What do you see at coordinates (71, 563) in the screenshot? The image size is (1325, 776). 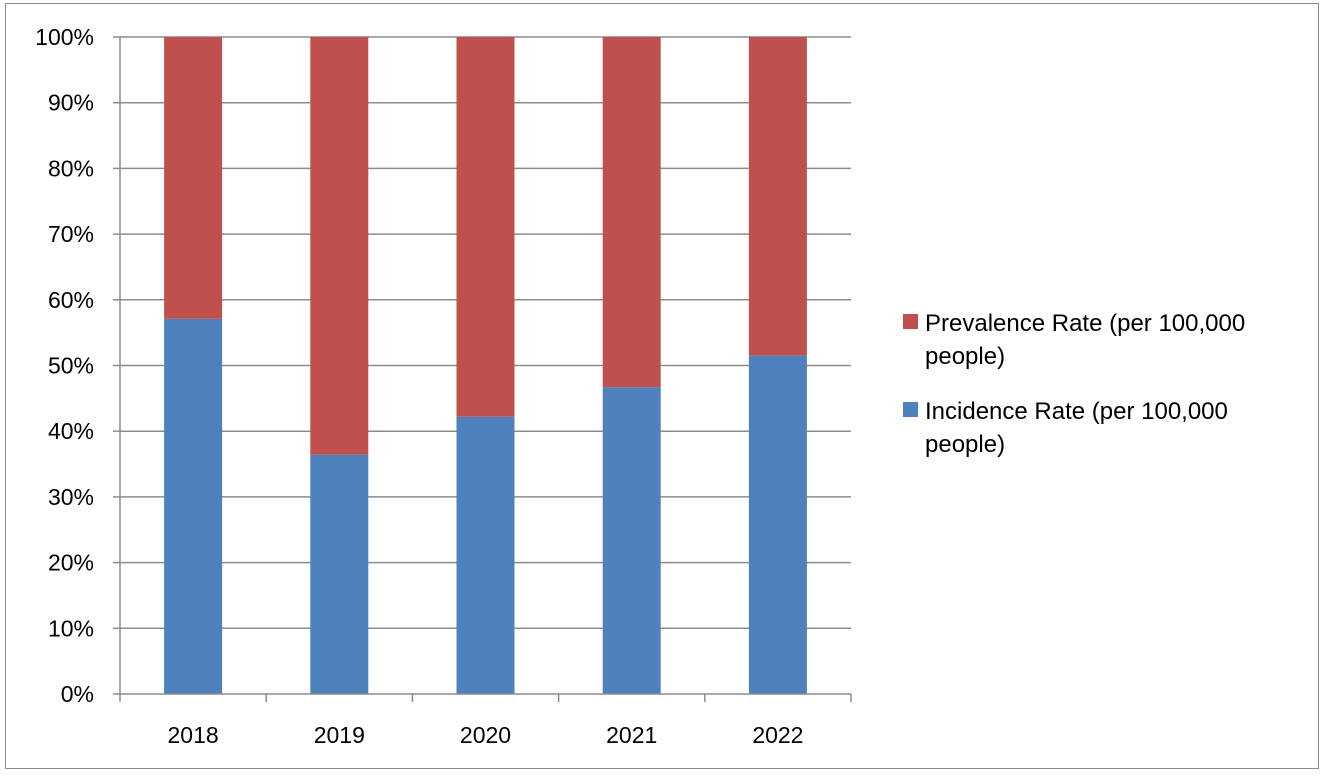 I see `y-tick-label: 20%` at bounding box center [71, 563].